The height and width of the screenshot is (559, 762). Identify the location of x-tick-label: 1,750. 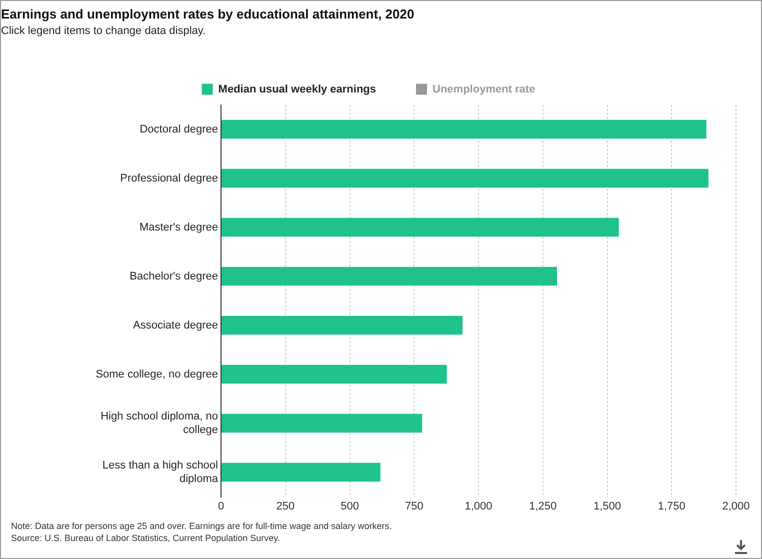
(672, 506).